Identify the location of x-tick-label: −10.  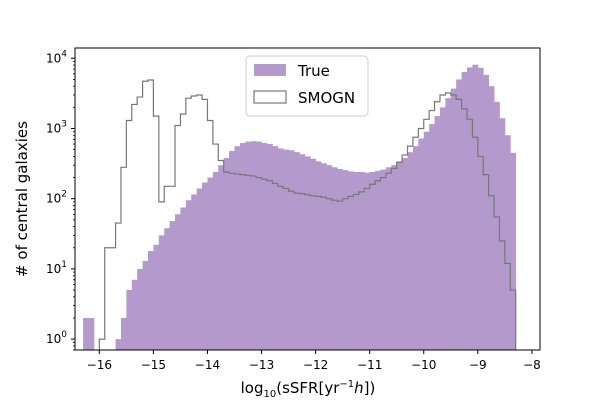
(423, 365).